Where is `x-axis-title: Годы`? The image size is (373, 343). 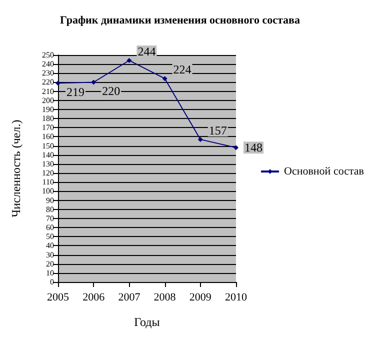
x-axis-title: Годы is located at coordinates (147, 322).